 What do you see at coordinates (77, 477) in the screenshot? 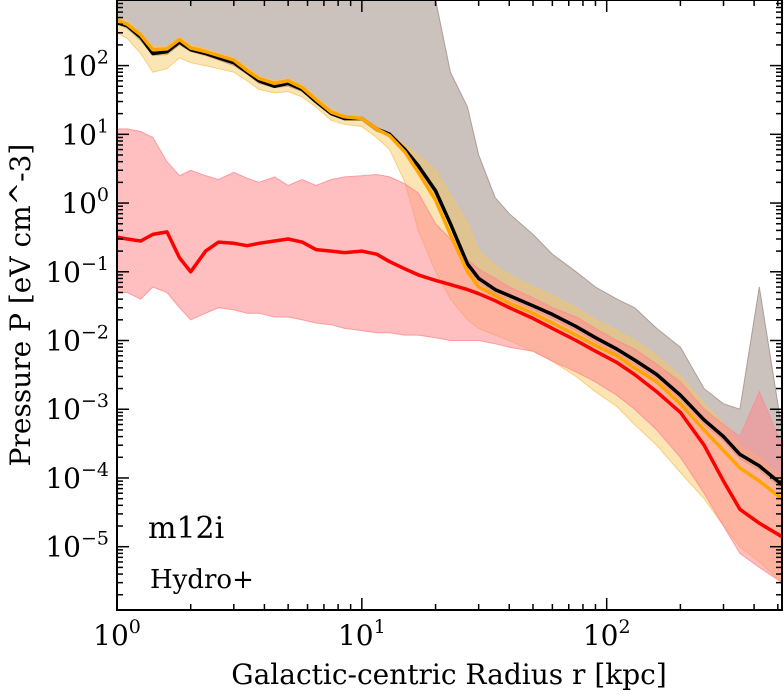
I see `y-tick-label: 10⁻⁴` at bounding box center [77, 477].